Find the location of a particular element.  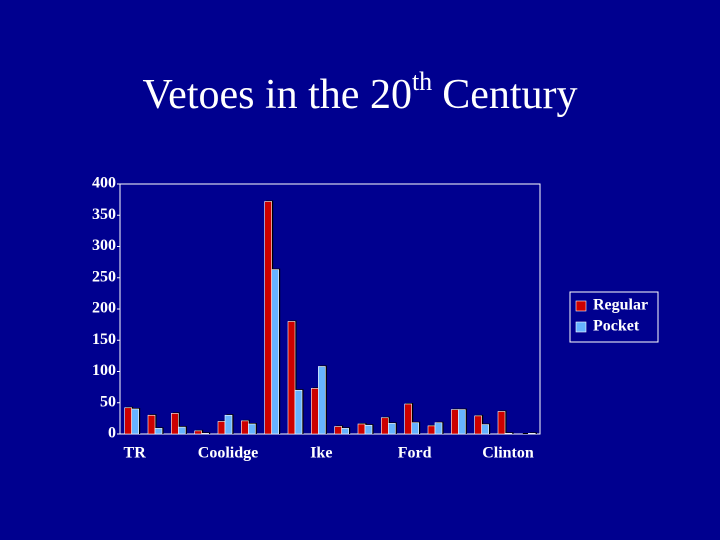

x-tick-label: Ford is located at coordinates (415, 453).